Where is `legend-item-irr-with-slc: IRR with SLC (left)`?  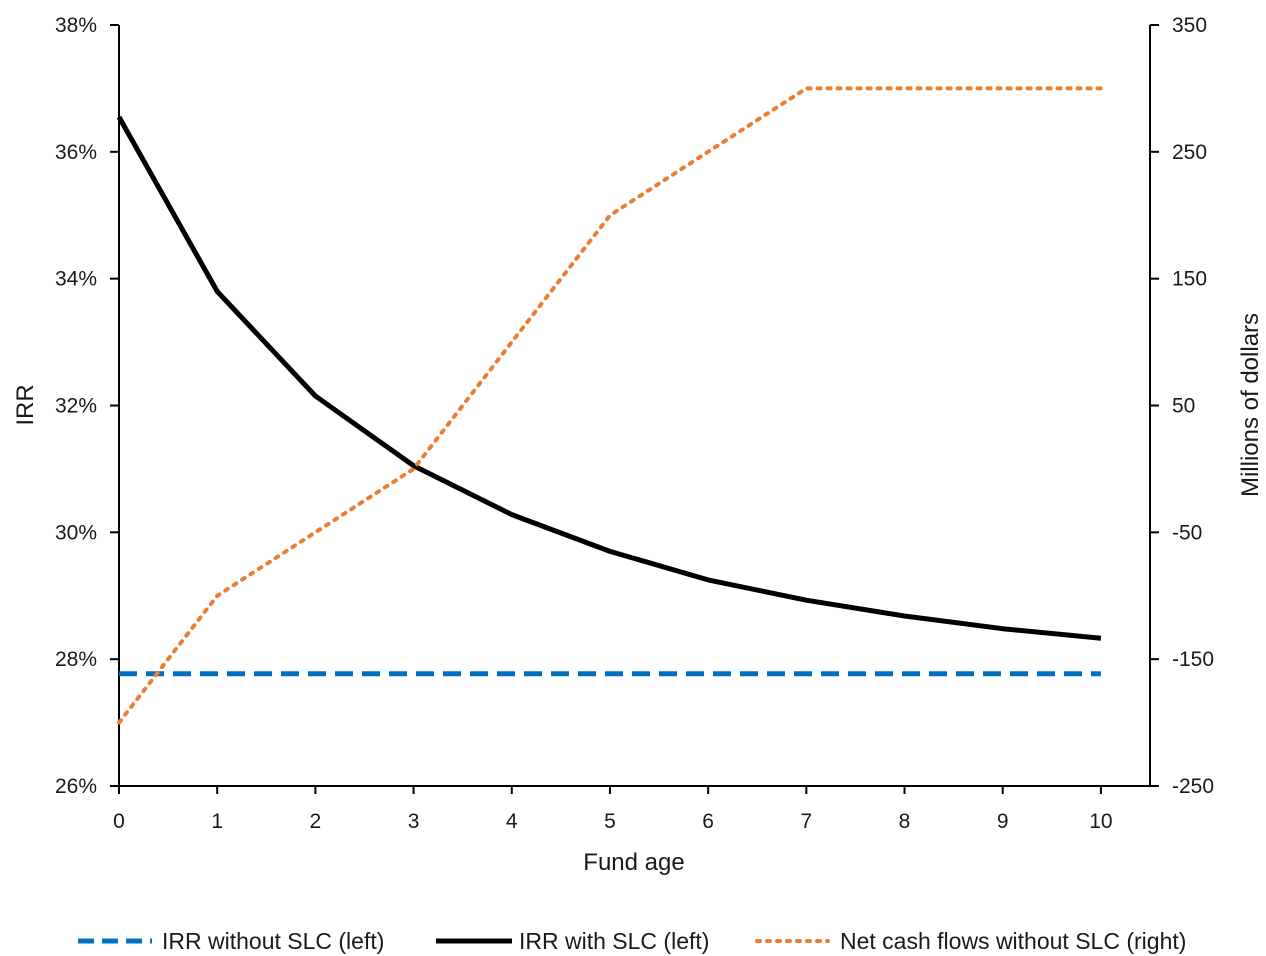 legend-item-irr-with-slc: IRR with SLC (left) is located at coordinates (572, 941).